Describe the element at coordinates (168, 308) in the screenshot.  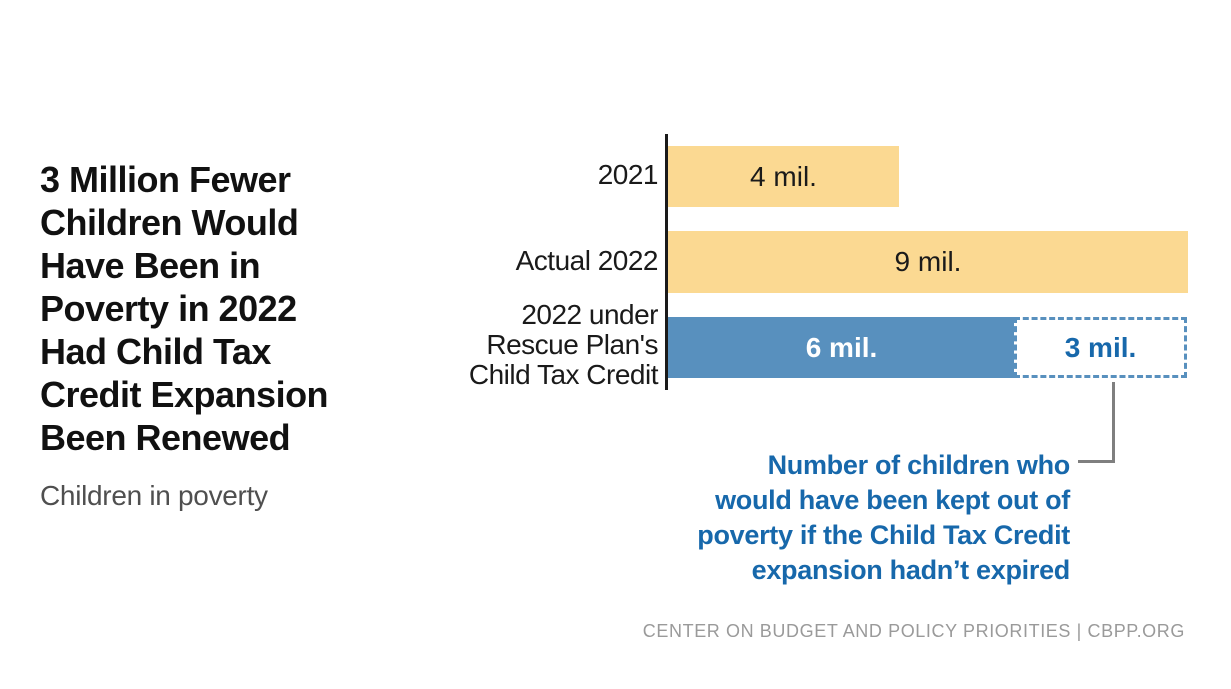
I see `title-line: Poverty in 2022` at that location.